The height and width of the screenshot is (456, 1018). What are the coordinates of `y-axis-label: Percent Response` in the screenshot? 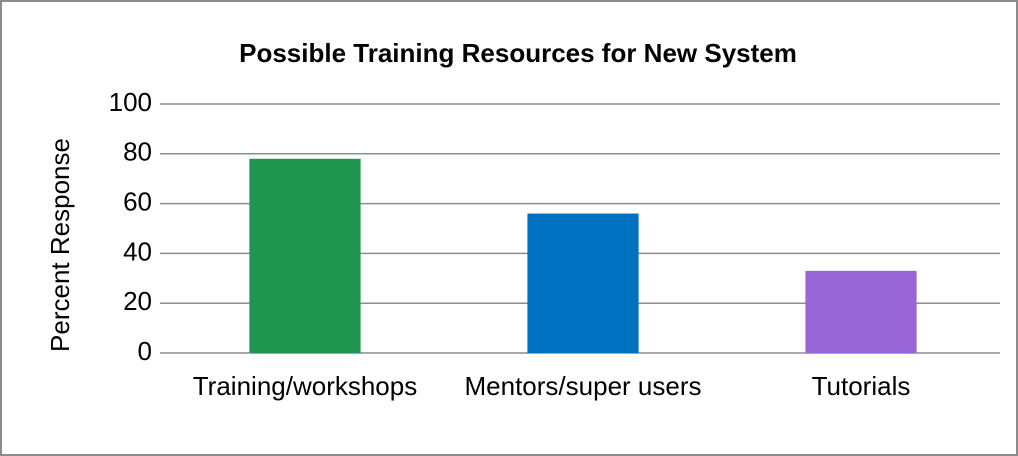 It's located at (60, 245).